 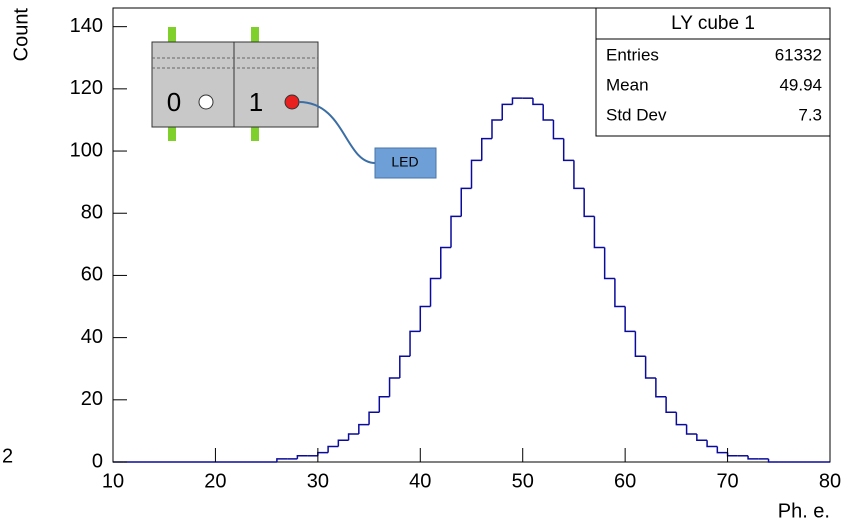 I want to click on stats-title: LY cube 1, so click(x=713, y=23).